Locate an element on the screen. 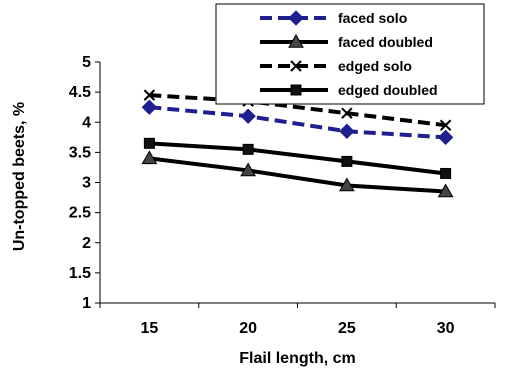  x-tick-label: 20 is located at coordinates (248, 328).